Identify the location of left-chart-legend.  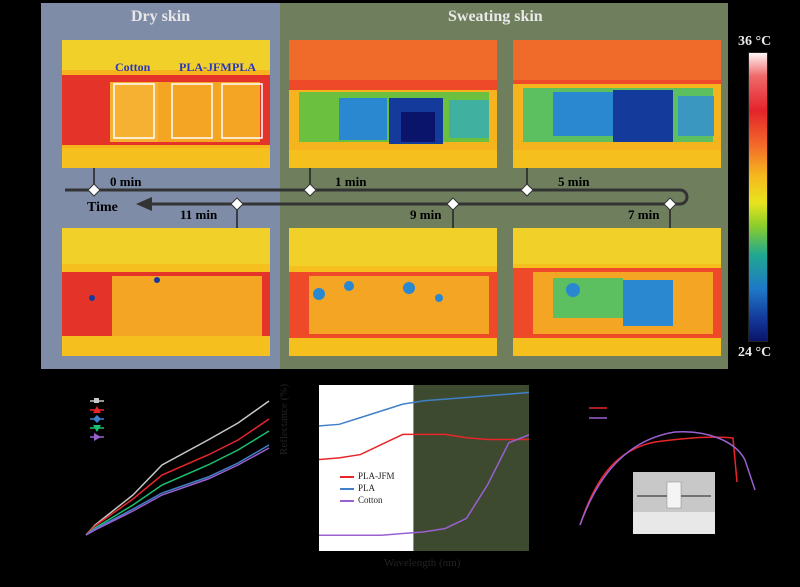
(97, 419).